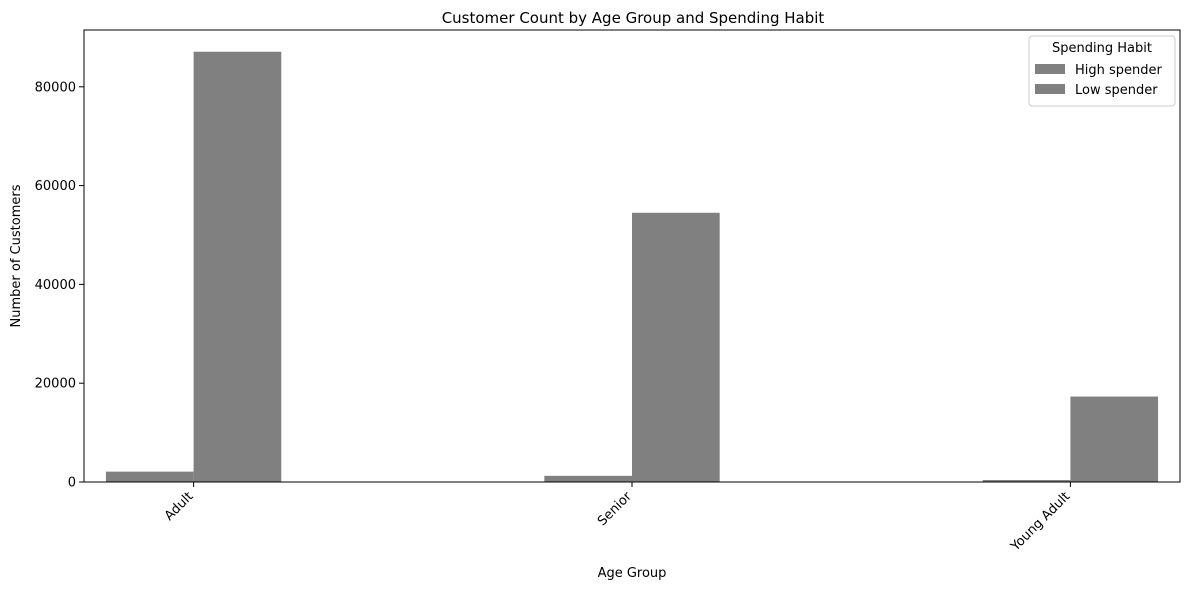  What do you see at coordinates (1099, 80) in the screenshot?
I see `legend-entries: High spender Low spender` at bounding box center [1099, 80].